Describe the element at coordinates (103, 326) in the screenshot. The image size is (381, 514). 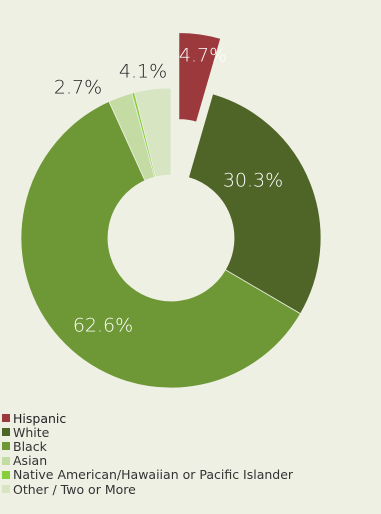
I see `slice-value-label-black: 62.6%` at that location.